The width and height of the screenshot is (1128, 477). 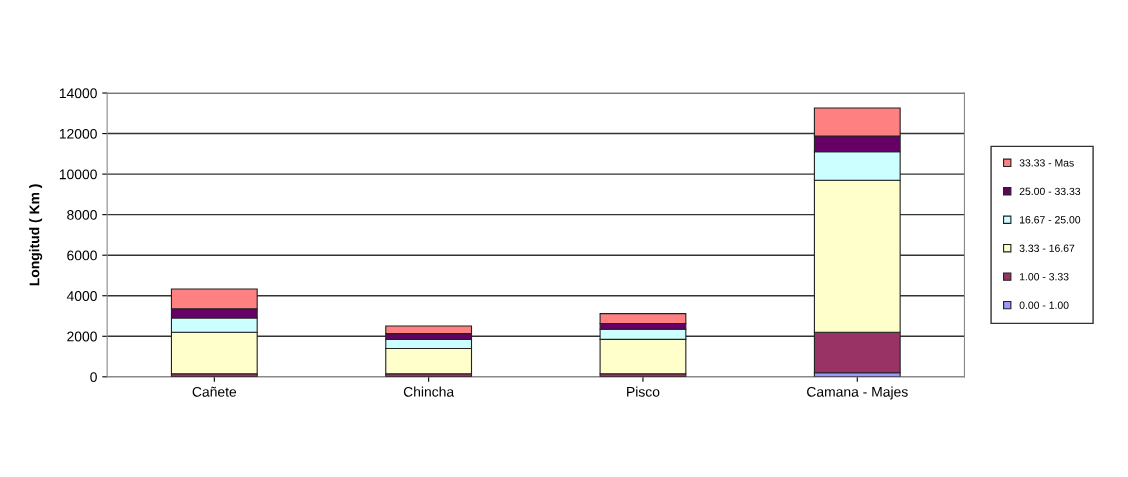 What do you see at coordinates (429, 391) in the screenshot?
I see `x-tick-label: Chincha` at bounding box center [429, 391].